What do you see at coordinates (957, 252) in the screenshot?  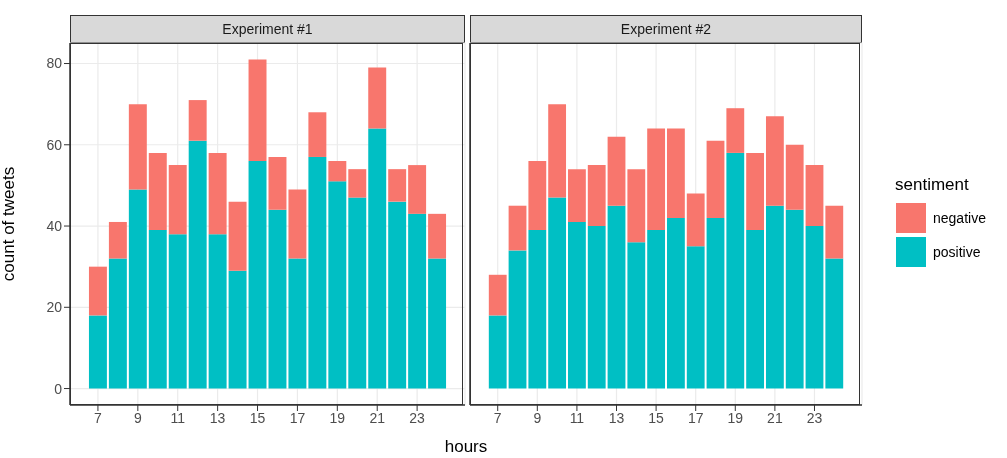 I see `legend-label: positive` at bounding box center [957, 252].